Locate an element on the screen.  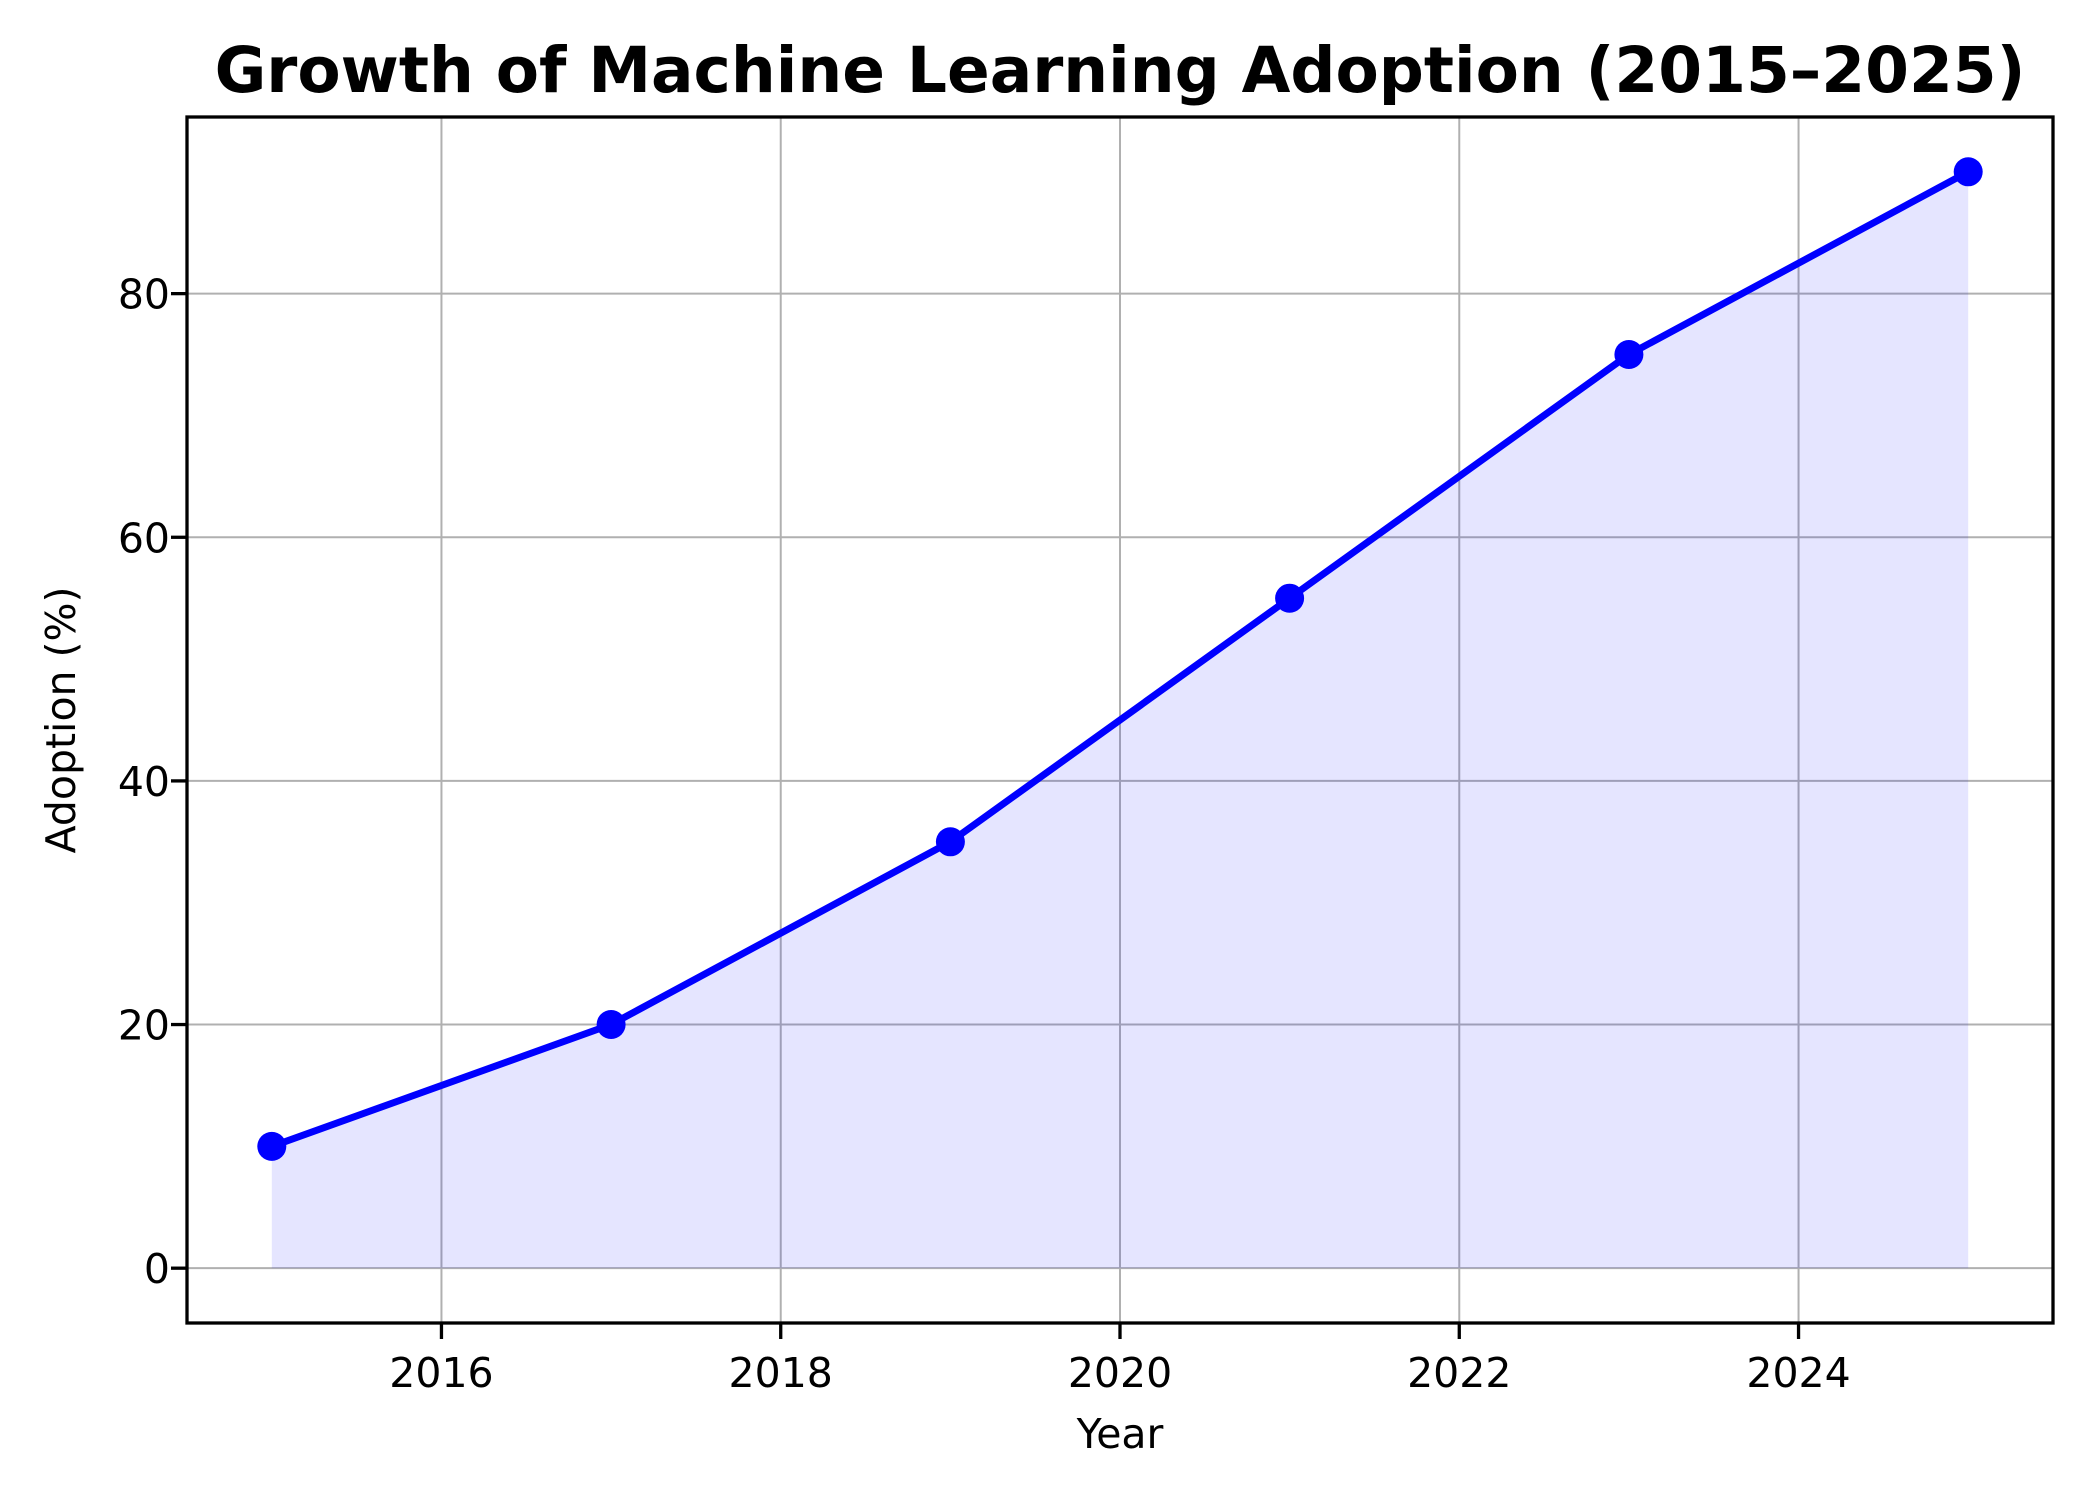
y-tick-label: 80 is located at coordinates (144, 295).